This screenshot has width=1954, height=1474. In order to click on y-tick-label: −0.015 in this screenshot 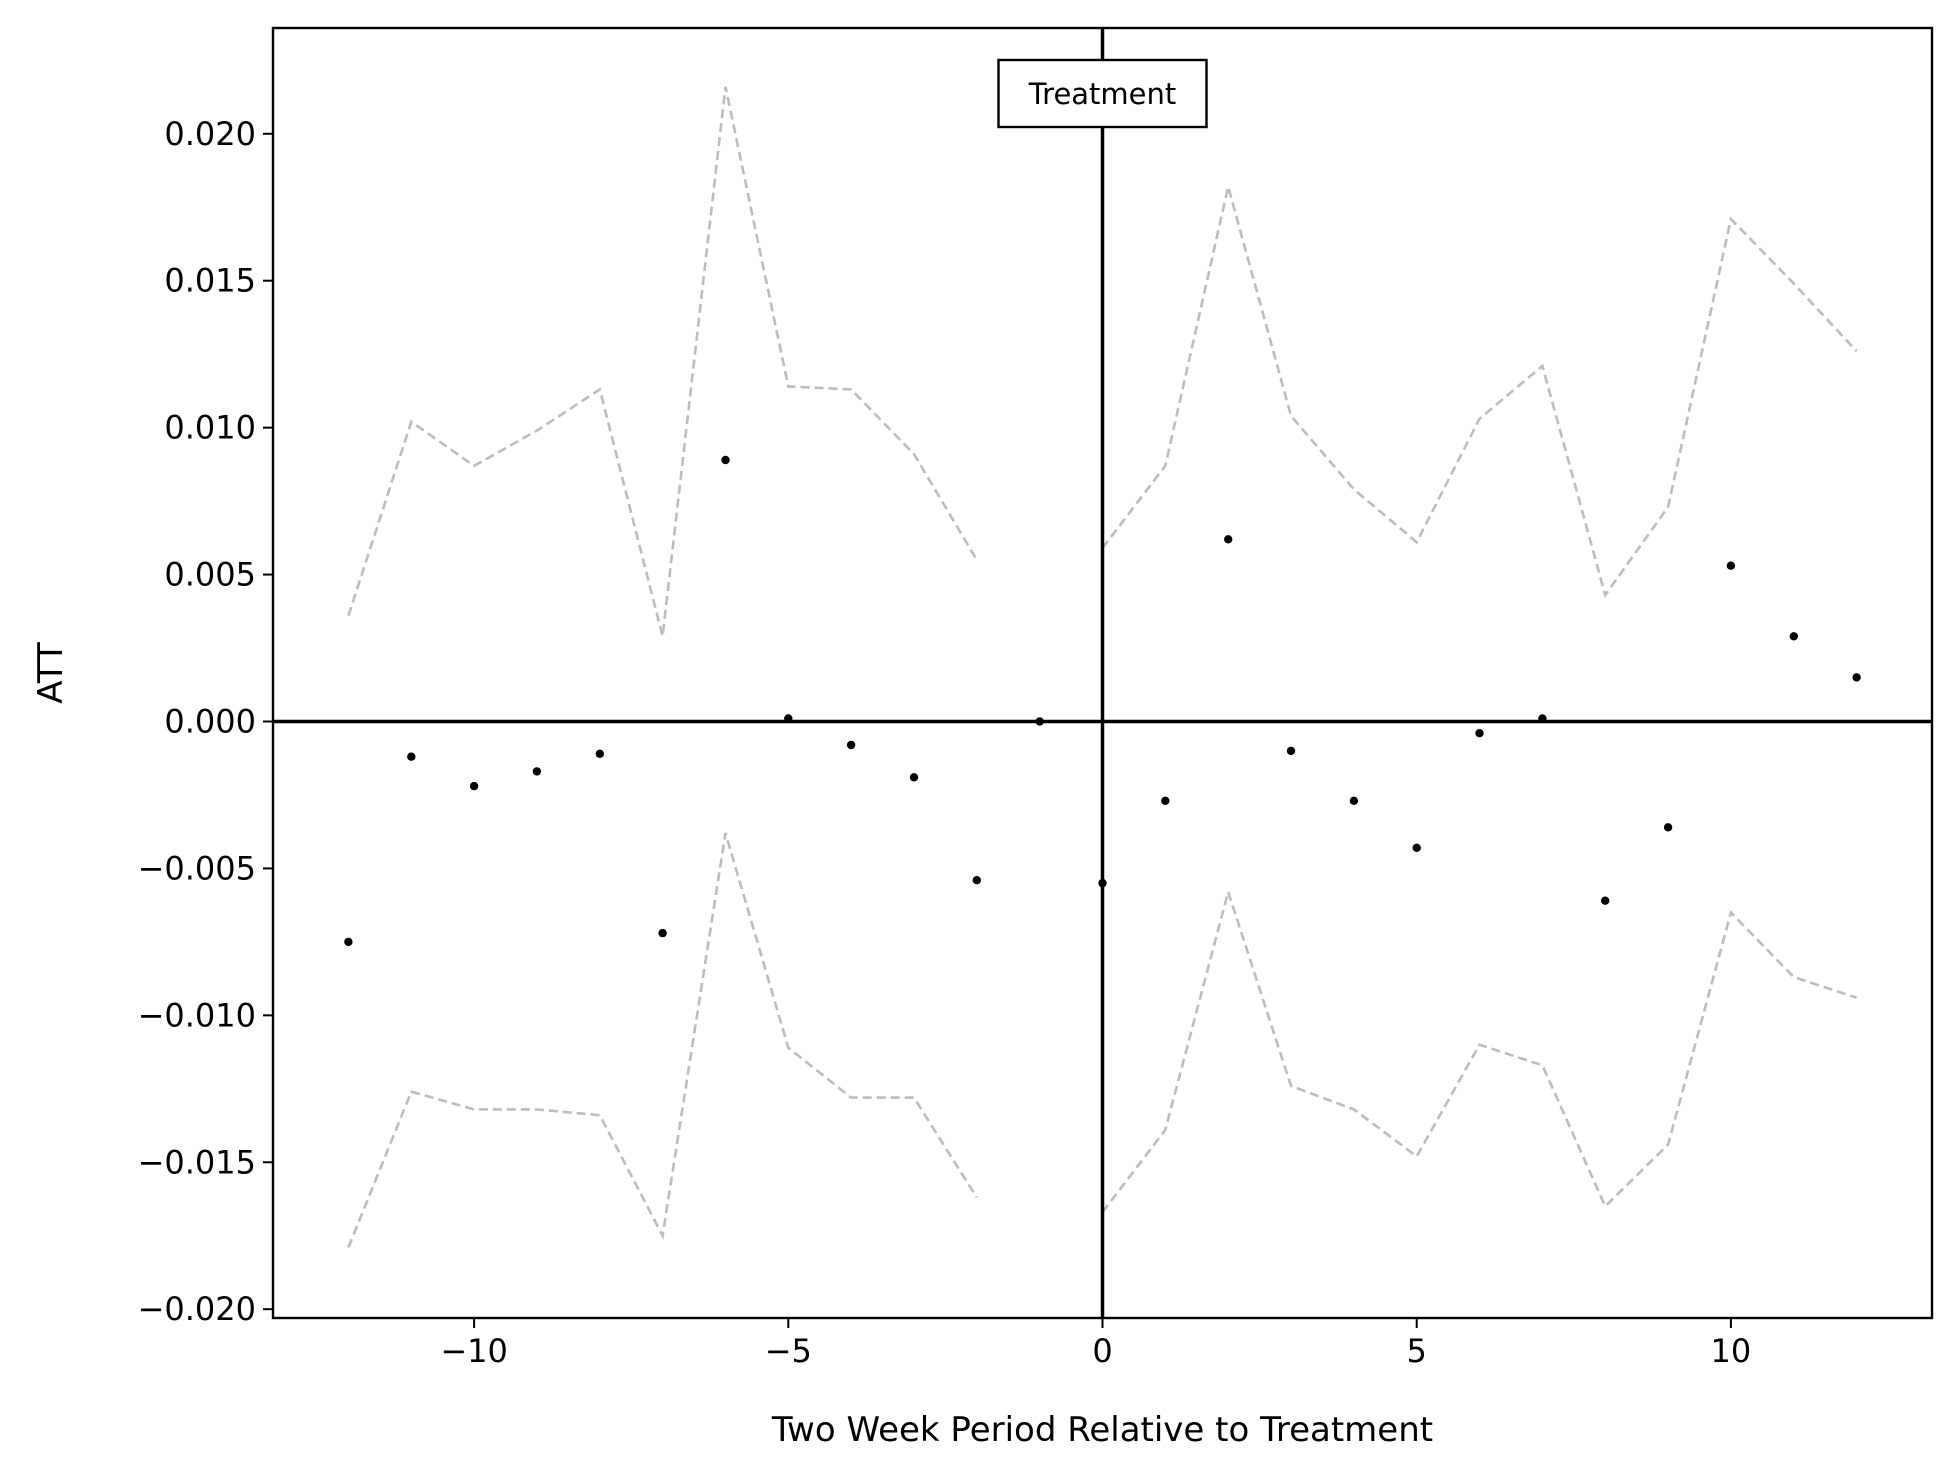, I will do `click(197, 1162)`.